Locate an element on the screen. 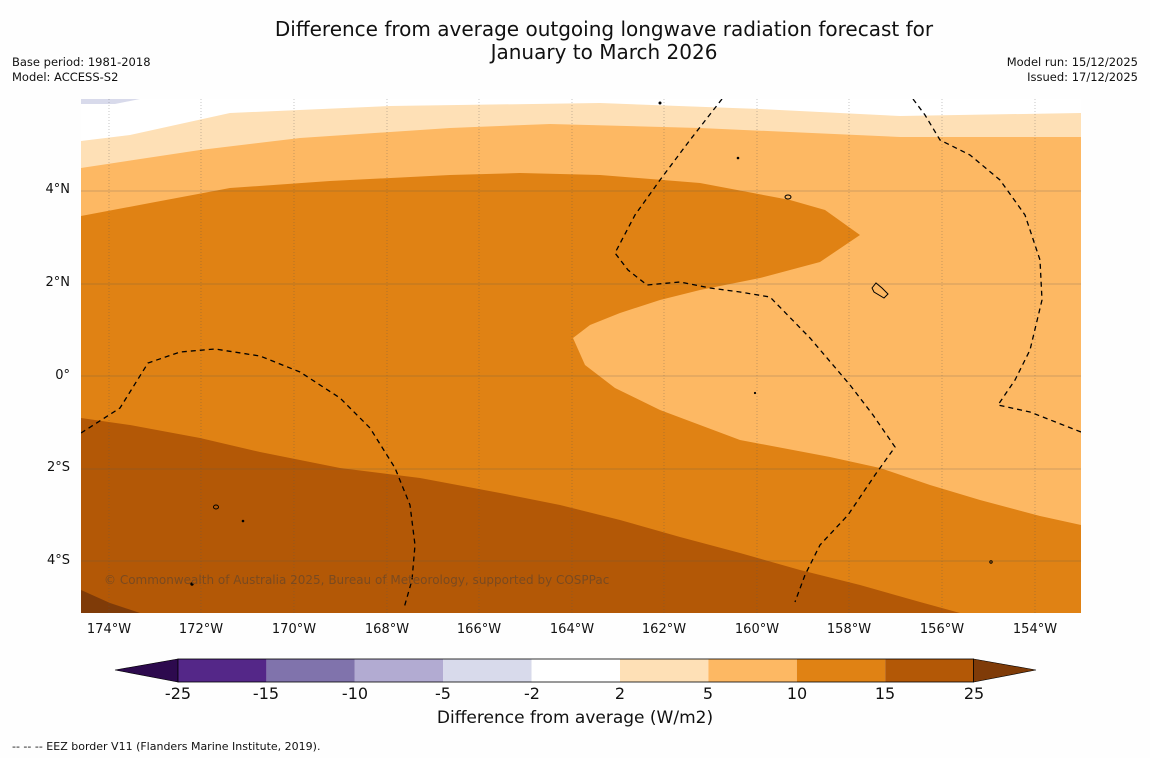 This screenshot has height=758, width=1150. x-tick: 160°W is located at coordinates (757, 629).